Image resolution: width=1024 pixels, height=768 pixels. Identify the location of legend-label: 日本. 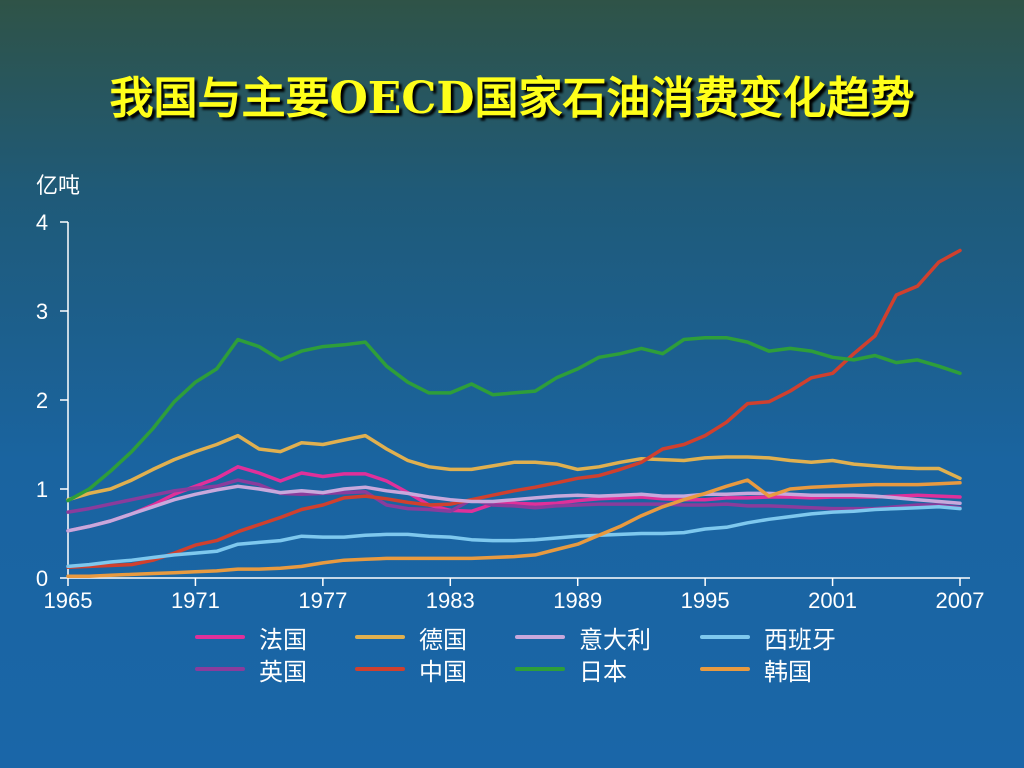
(603, 671).